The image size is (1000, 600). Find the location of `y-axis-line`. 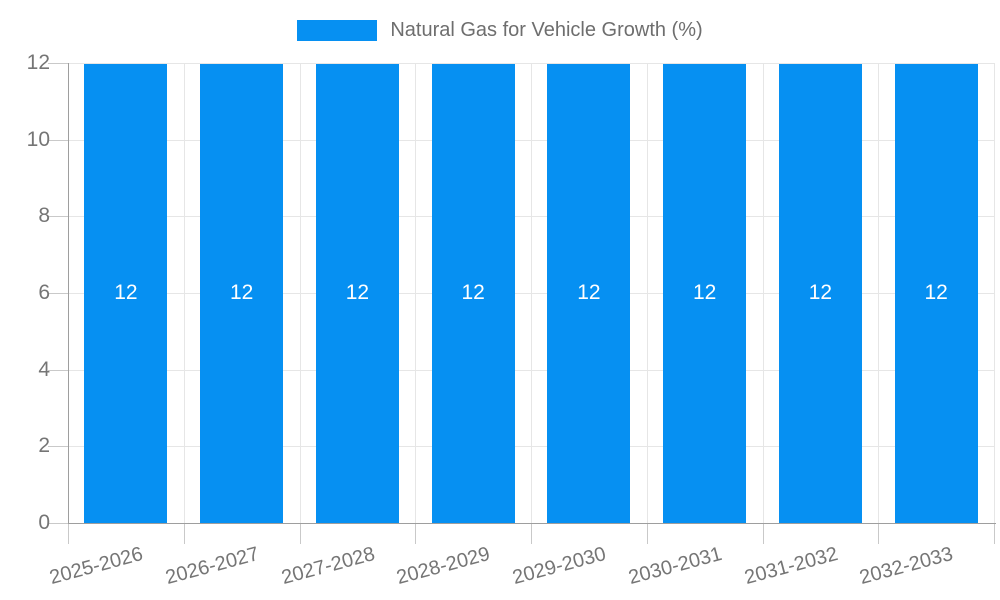

y-axis-line is located at coordinates (68, 293).